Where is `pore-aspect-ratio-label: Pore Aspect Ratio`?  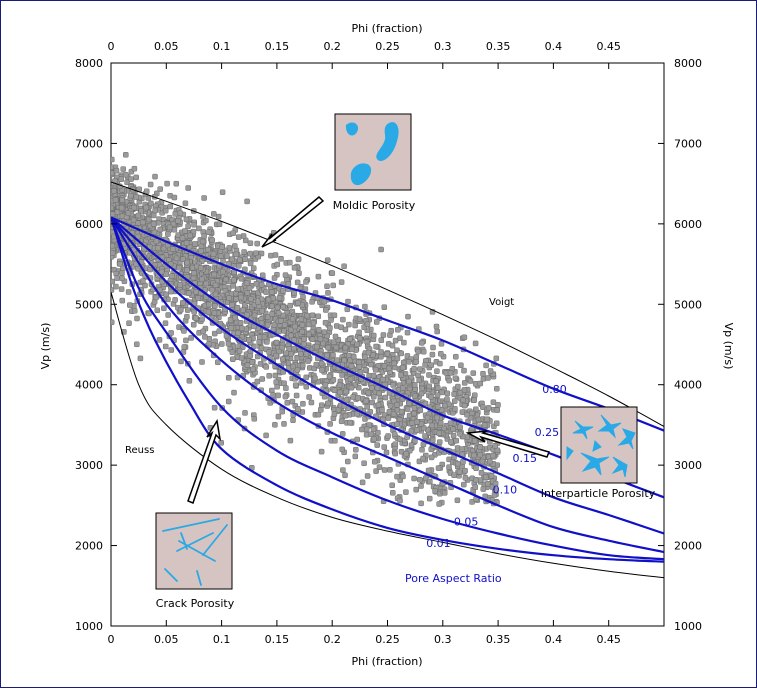
pore-aspect-ratio-label: Pore Aspect Ratio is located at coordinates (453, 578).